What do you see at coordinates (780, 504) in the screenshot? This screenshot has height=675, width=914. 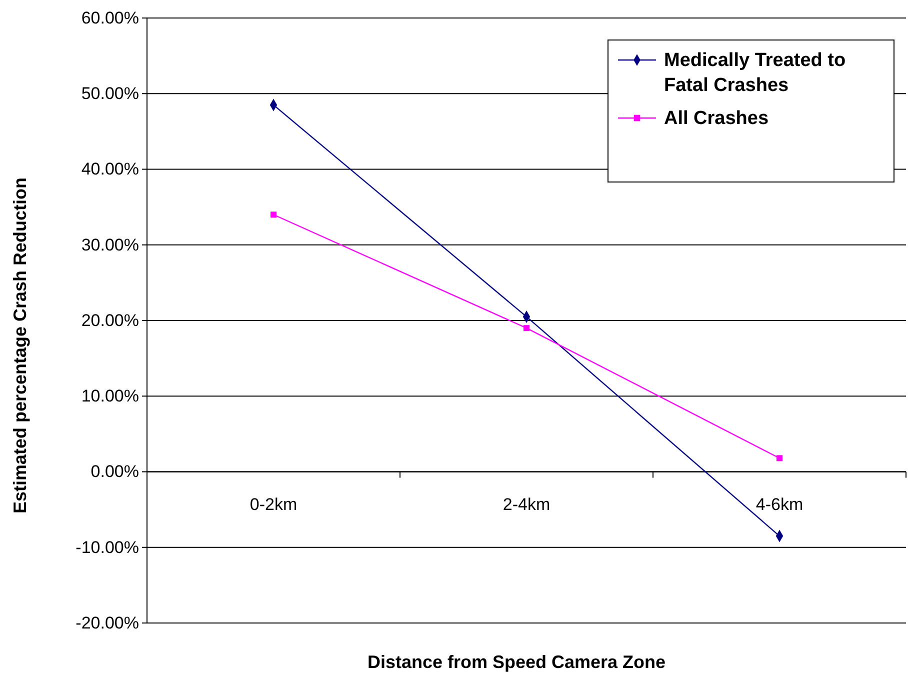 I see `x-tick-label: 4-6km` at bounding box center [780, 504].